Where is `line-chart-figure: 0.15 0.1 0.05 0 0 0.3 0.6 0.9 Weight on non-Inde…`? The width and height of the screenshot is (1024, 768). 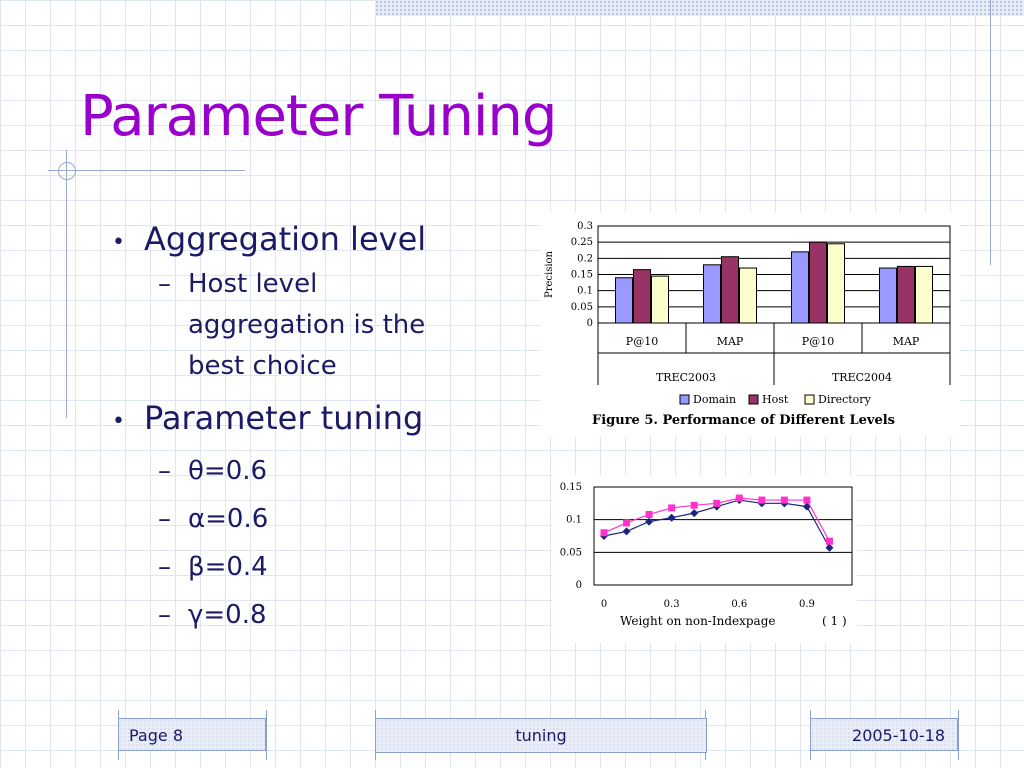
line-chart-figure: 0.15 0.1 0.05 0 0 0.3 0.6 0.9 Weight on non-Inde… is located at coordinates (704, 559).